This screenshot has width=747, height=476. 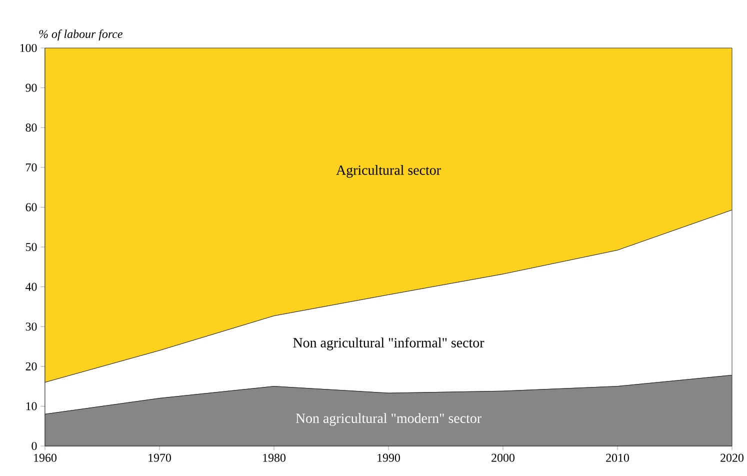 What do you see at coordinates (31, 286) in the screenshot?
I see `y-tick-label: 40` at bounding box center [31, 286].